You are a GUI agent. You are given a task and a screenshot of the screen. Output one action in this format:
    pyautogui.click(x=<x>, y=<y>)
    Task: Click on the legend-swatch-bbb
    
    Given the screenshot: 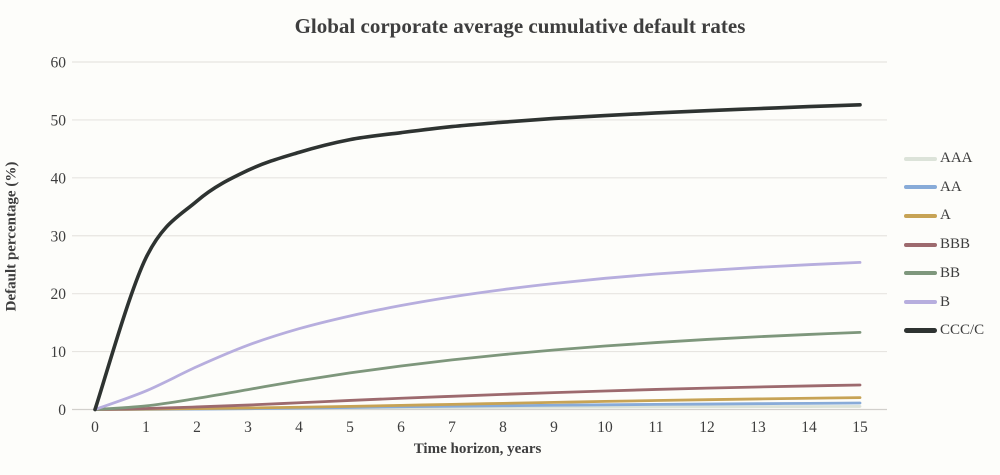 What is the action you would take?
    pyautogui.click(x=920, y=244)
    